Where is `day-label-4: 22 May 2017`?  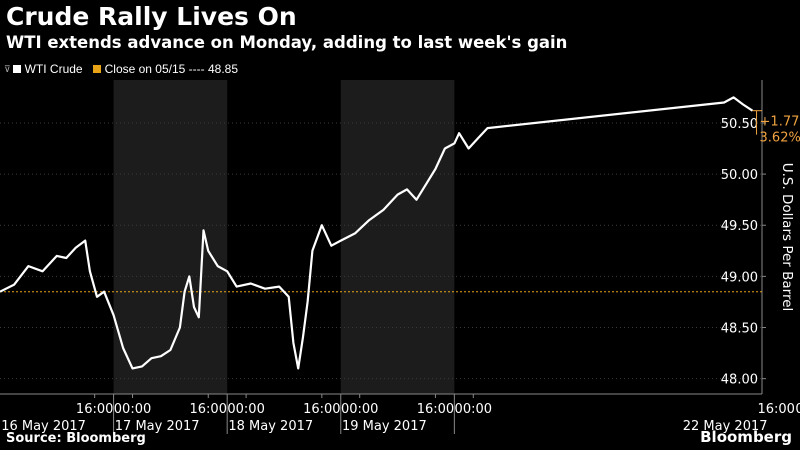 day-label-4: 22 May 2017 is located at coordinates (725, 426).